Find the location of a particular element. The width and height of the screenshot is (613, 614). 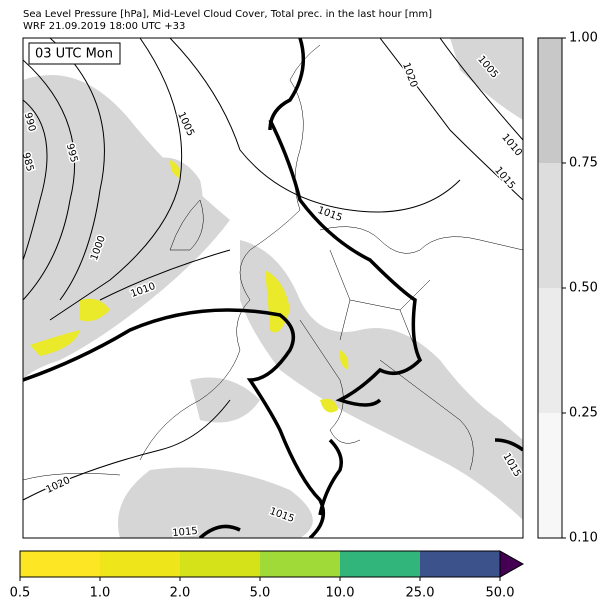

colorbar-tick-label: 0.5 is located at coordinates (20, 593).